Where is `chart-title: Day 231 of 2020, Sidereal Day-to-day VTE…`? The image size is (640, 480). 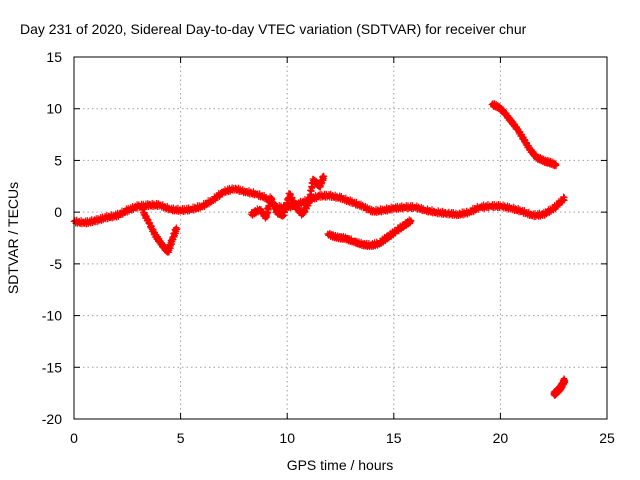 chart-title: Day 231 of 2020, Sidereal Day-to-day VTE… is located at coordinates (273, 29).